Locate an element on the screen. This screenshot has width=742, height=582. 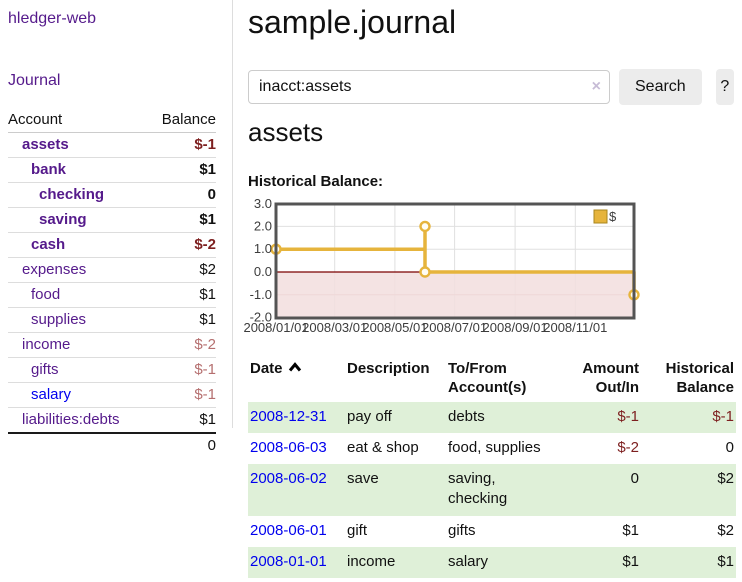
account-link-supplies: supplies is located at coordinates (59, 319).